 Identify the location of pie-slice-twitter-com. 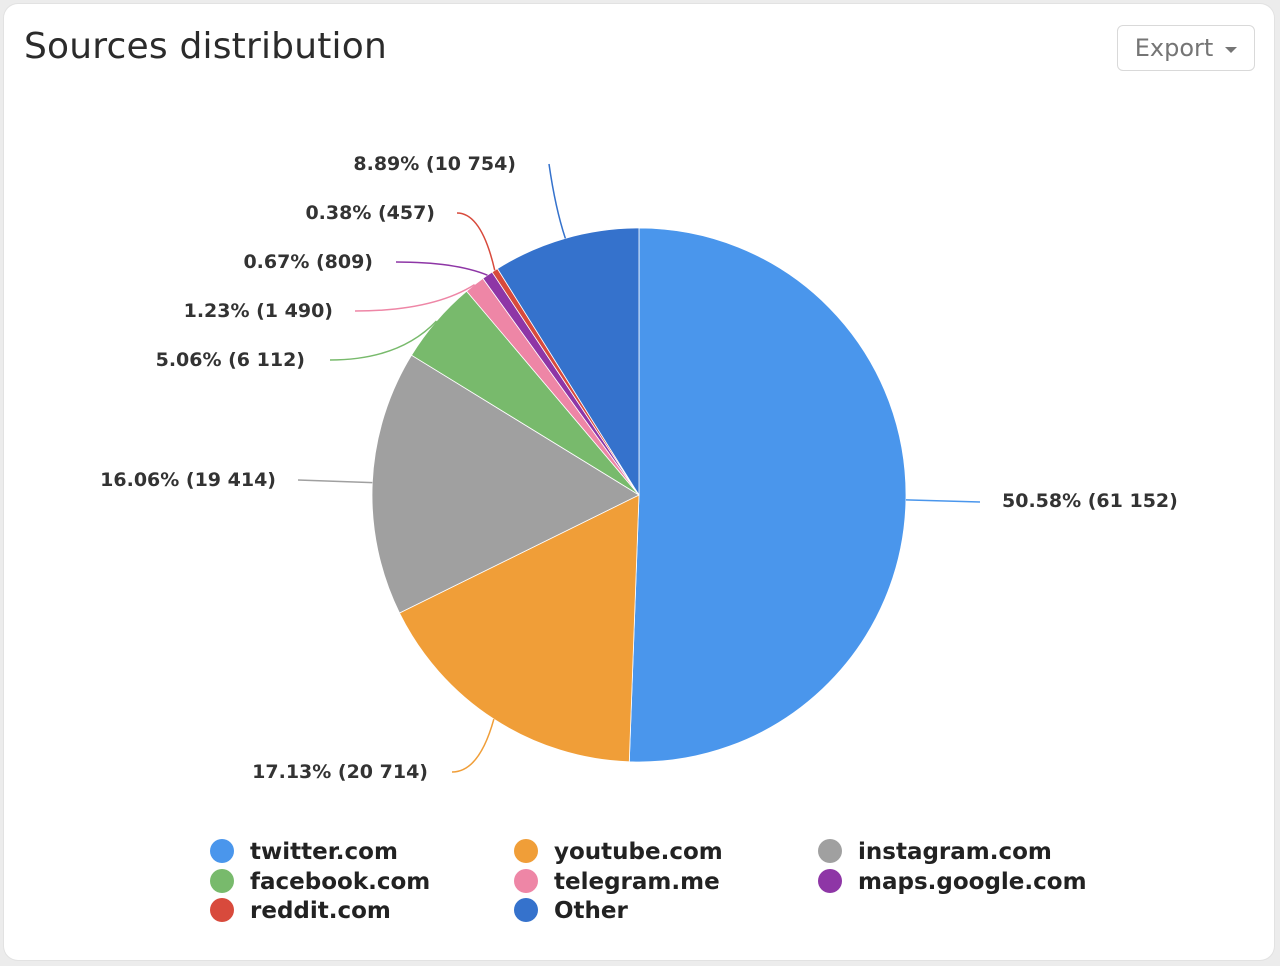
(767, 495).